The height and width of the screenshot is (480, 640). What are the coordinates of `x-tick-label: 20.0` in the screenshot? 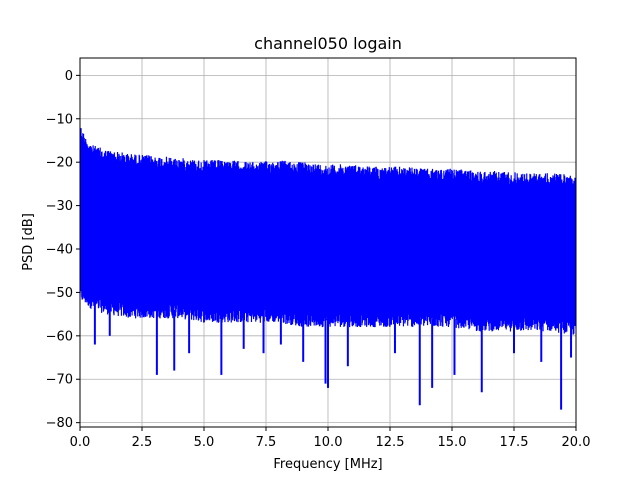 It's located at (576, 442).